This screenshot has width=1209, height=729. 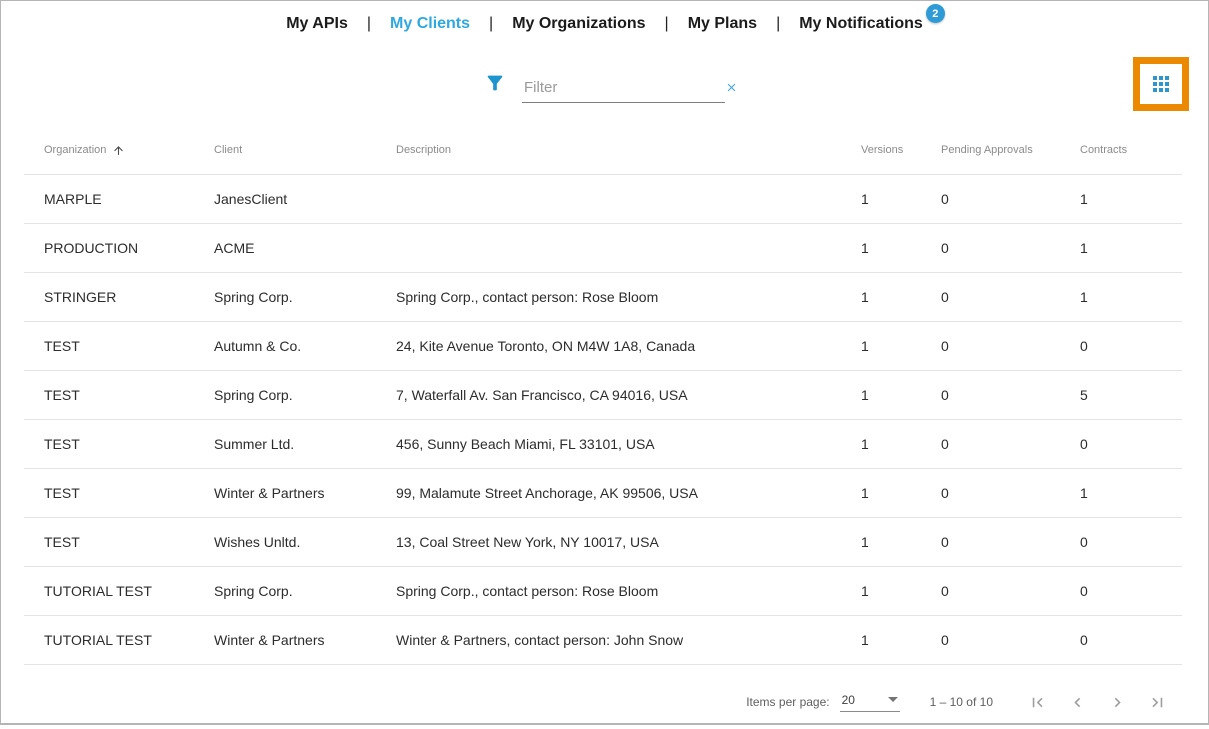 I want to click on header-versions: Versions, so click(x=901, y=150).